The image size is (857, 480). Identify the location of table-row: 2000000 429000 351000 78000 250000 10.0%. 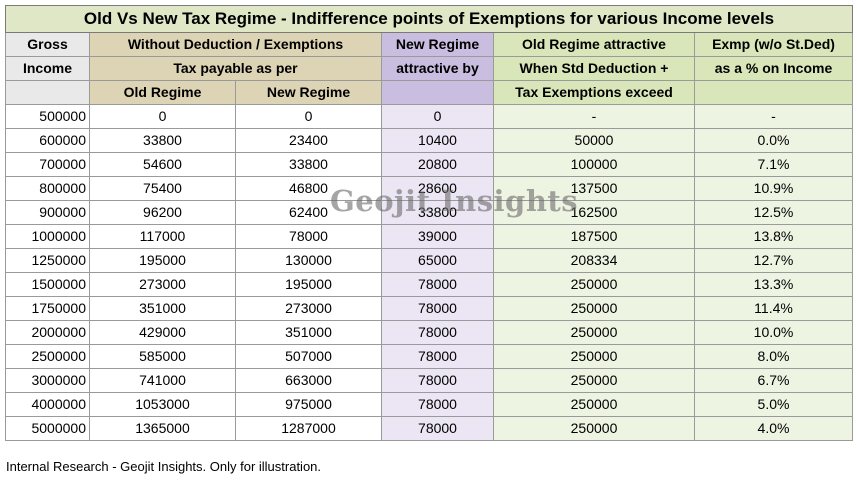
(429, 332).